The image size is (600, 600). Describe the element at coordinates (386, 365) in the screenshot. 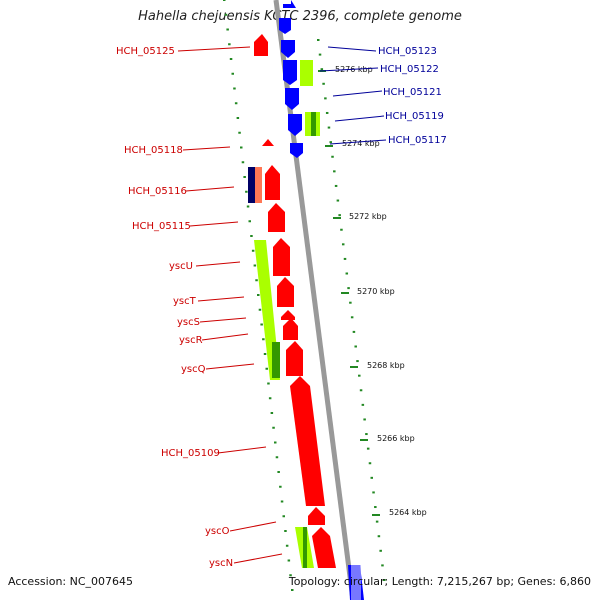

I see `kbp-label-5268: 5268 kbp` at that location.